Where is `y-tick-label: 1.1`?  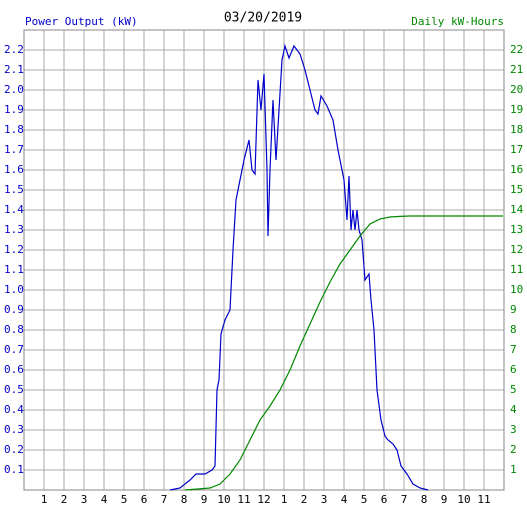 y-tick-label: 1.1 is located at coordinates (14, 269).